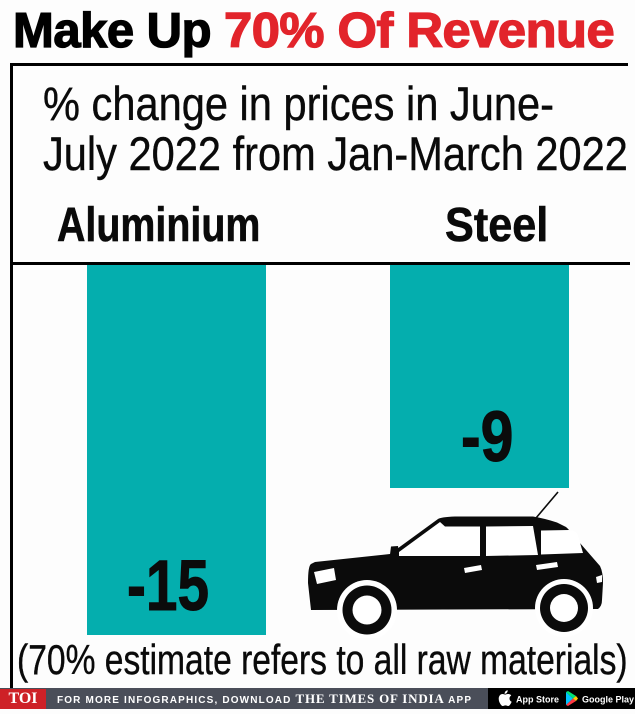 The width and height of the screenshot is (635, 714). I want to click on svg-text: App Store, so click(537, 700).